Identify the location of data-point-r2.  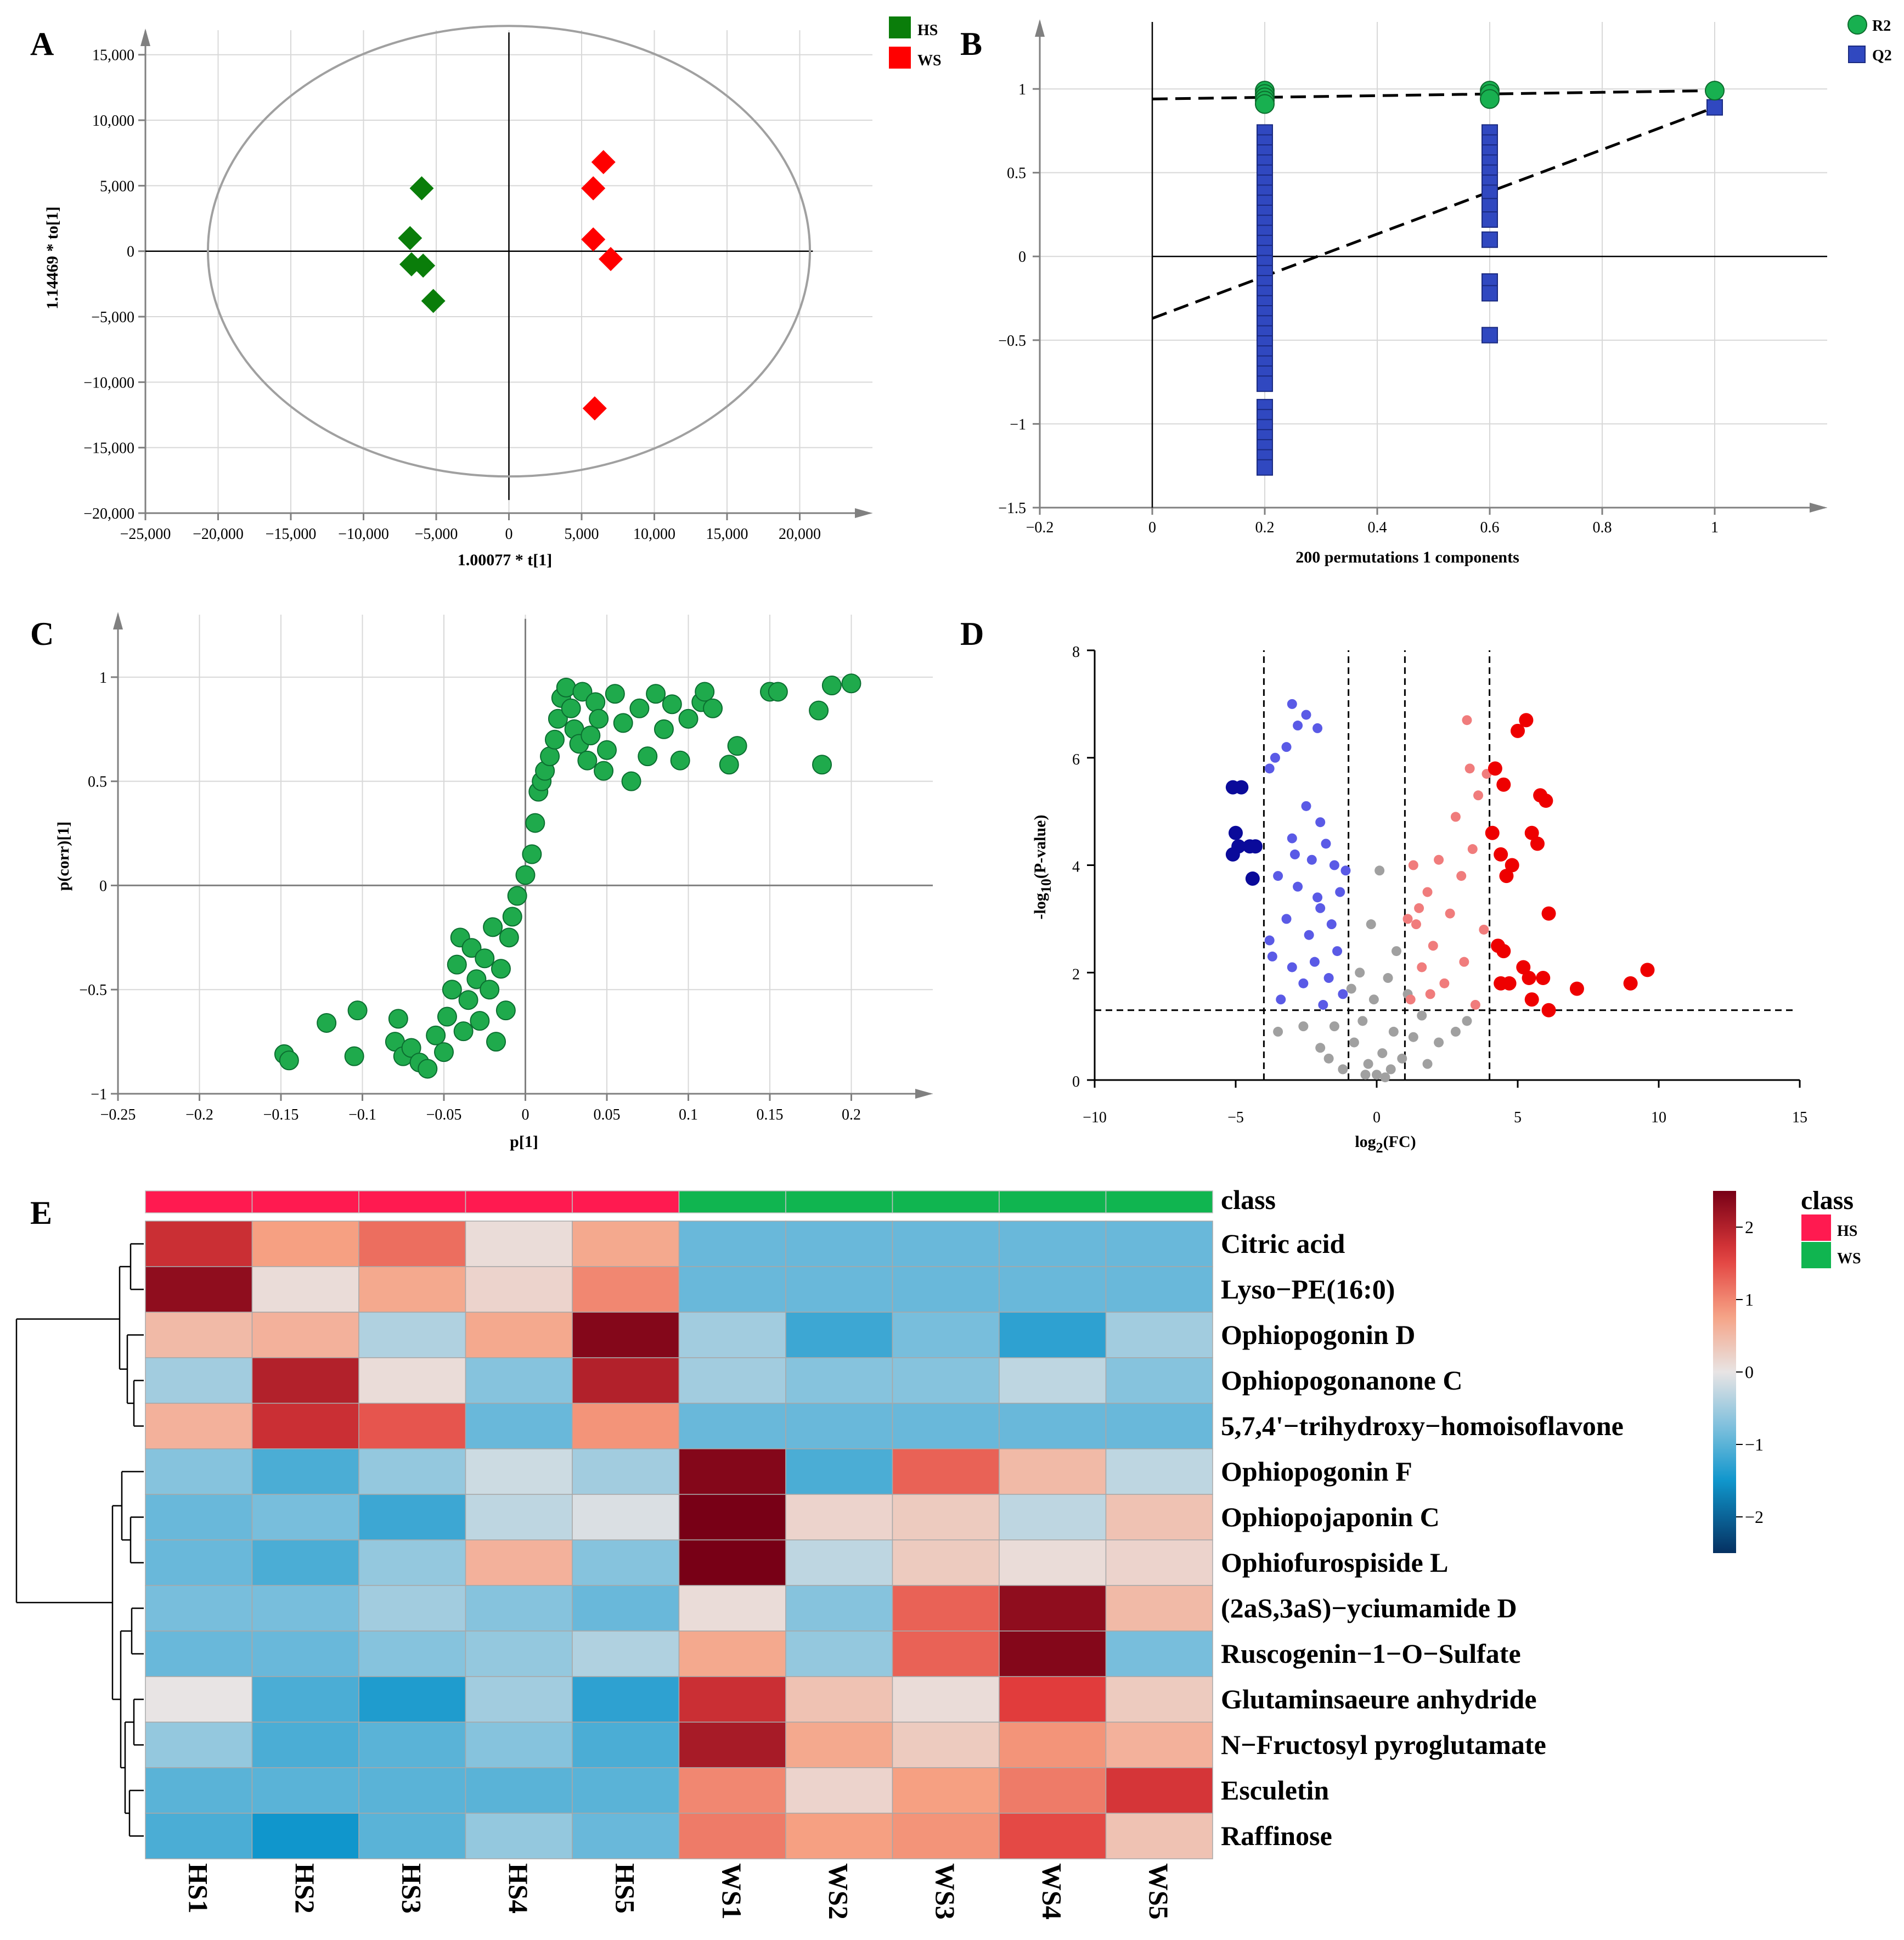
(1490, 99).